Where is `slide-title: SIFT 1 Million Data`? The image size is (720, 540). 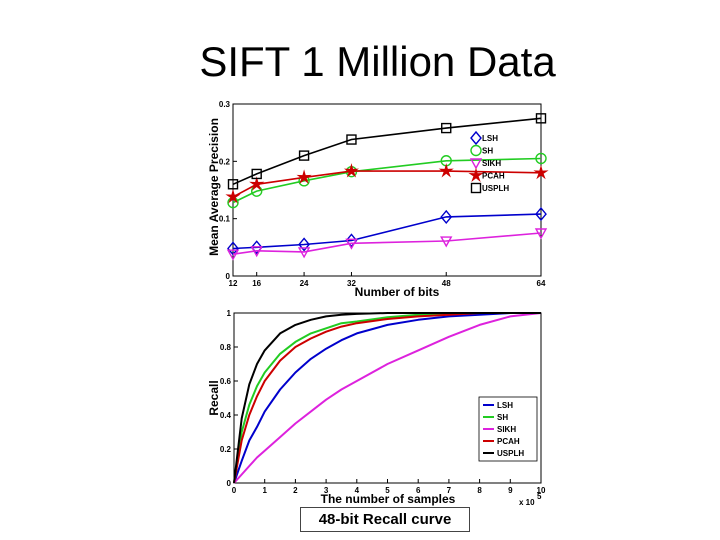
slide-title: SIFT 1 Million Data is located at coordinates (377, 61).